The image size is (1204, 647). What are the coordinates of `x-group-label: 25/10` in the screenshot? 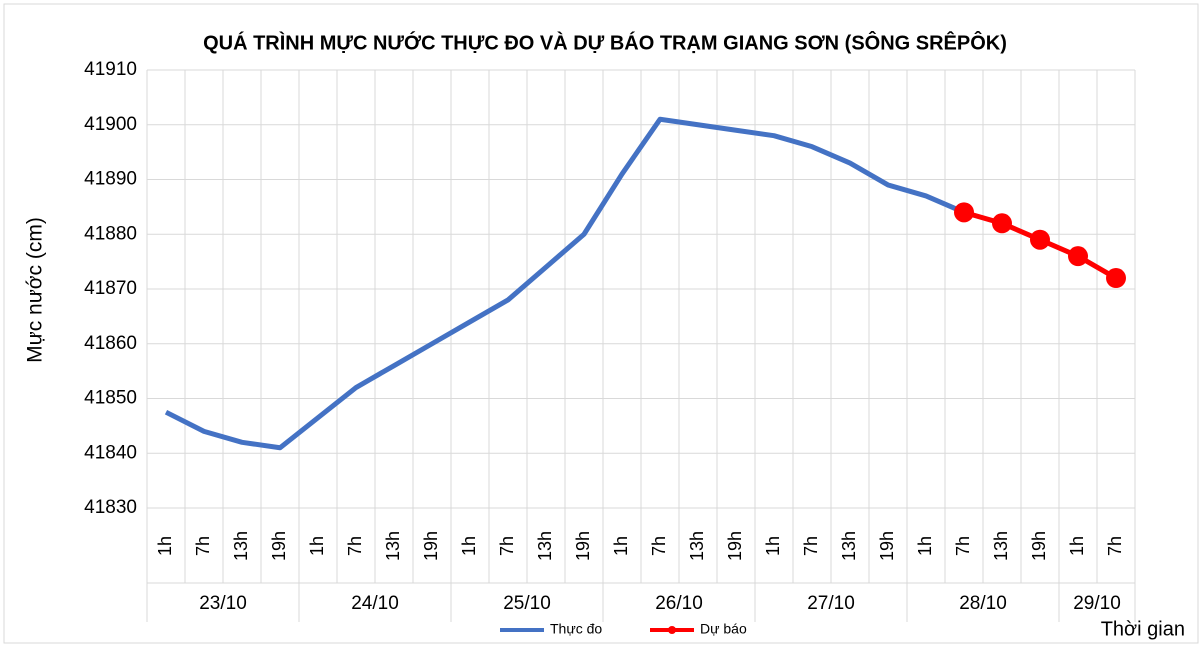 It's located at (527, 603).